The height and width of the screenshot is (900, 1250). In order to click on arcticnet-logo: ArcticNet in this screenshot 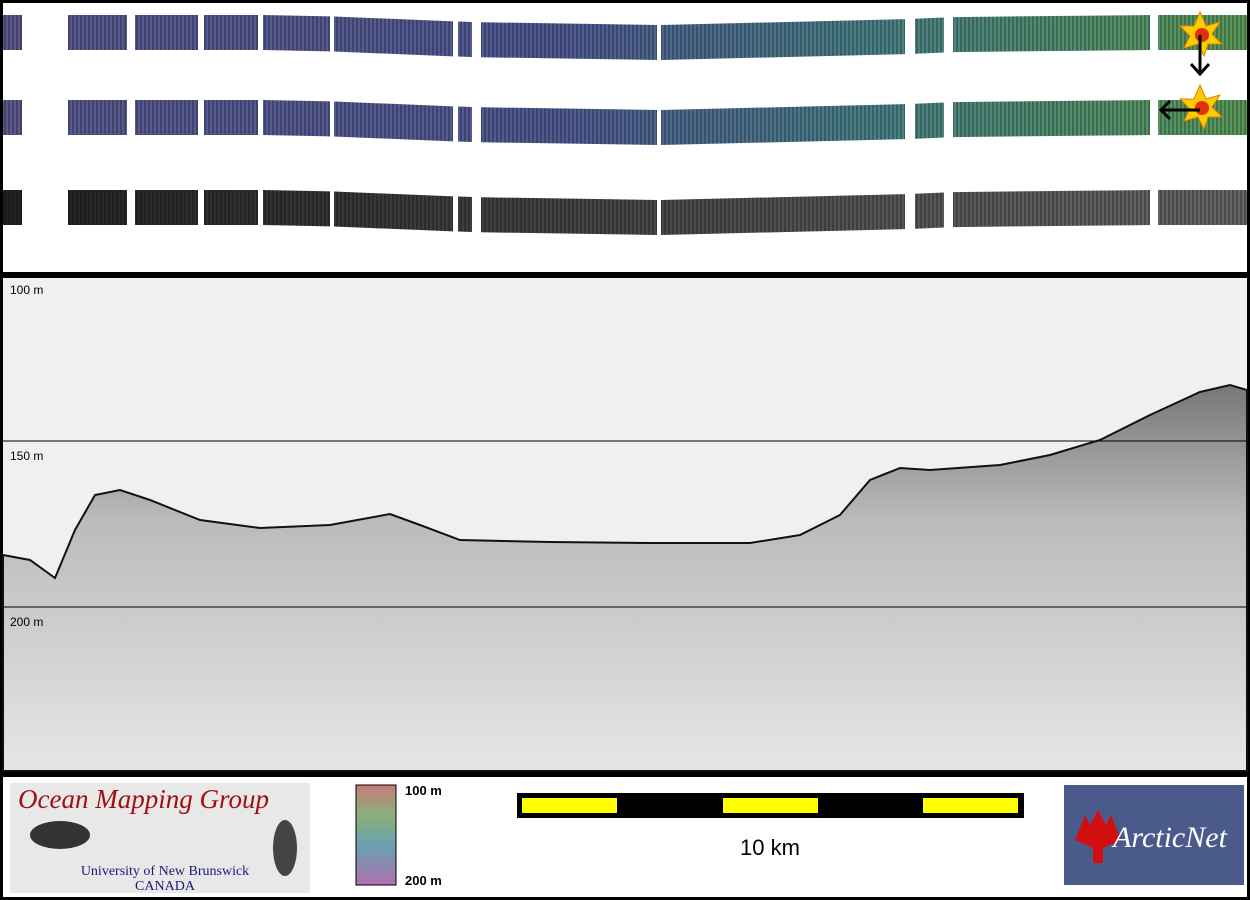, I will do `click(1154, 835)`.